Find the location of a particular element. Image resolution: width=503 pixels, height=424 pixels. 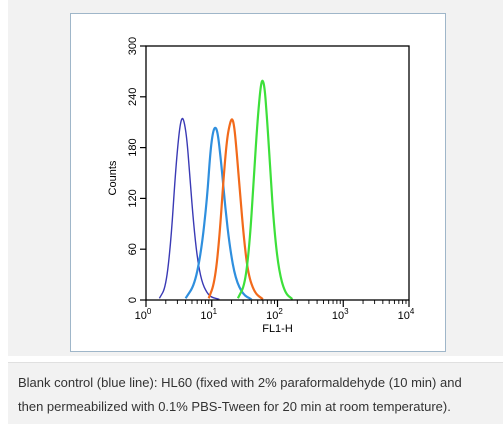

x-tick-exponent-1: 1 is located at coordinates (215, 311).